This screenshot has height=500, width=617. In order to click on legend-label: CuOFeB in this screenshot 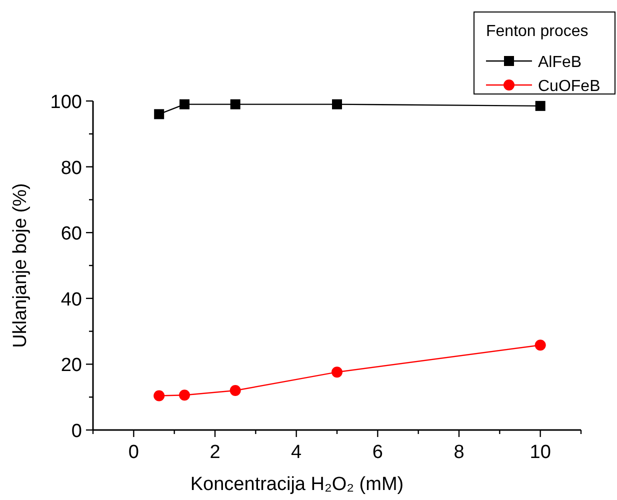, I will do `click(569, 86)`.